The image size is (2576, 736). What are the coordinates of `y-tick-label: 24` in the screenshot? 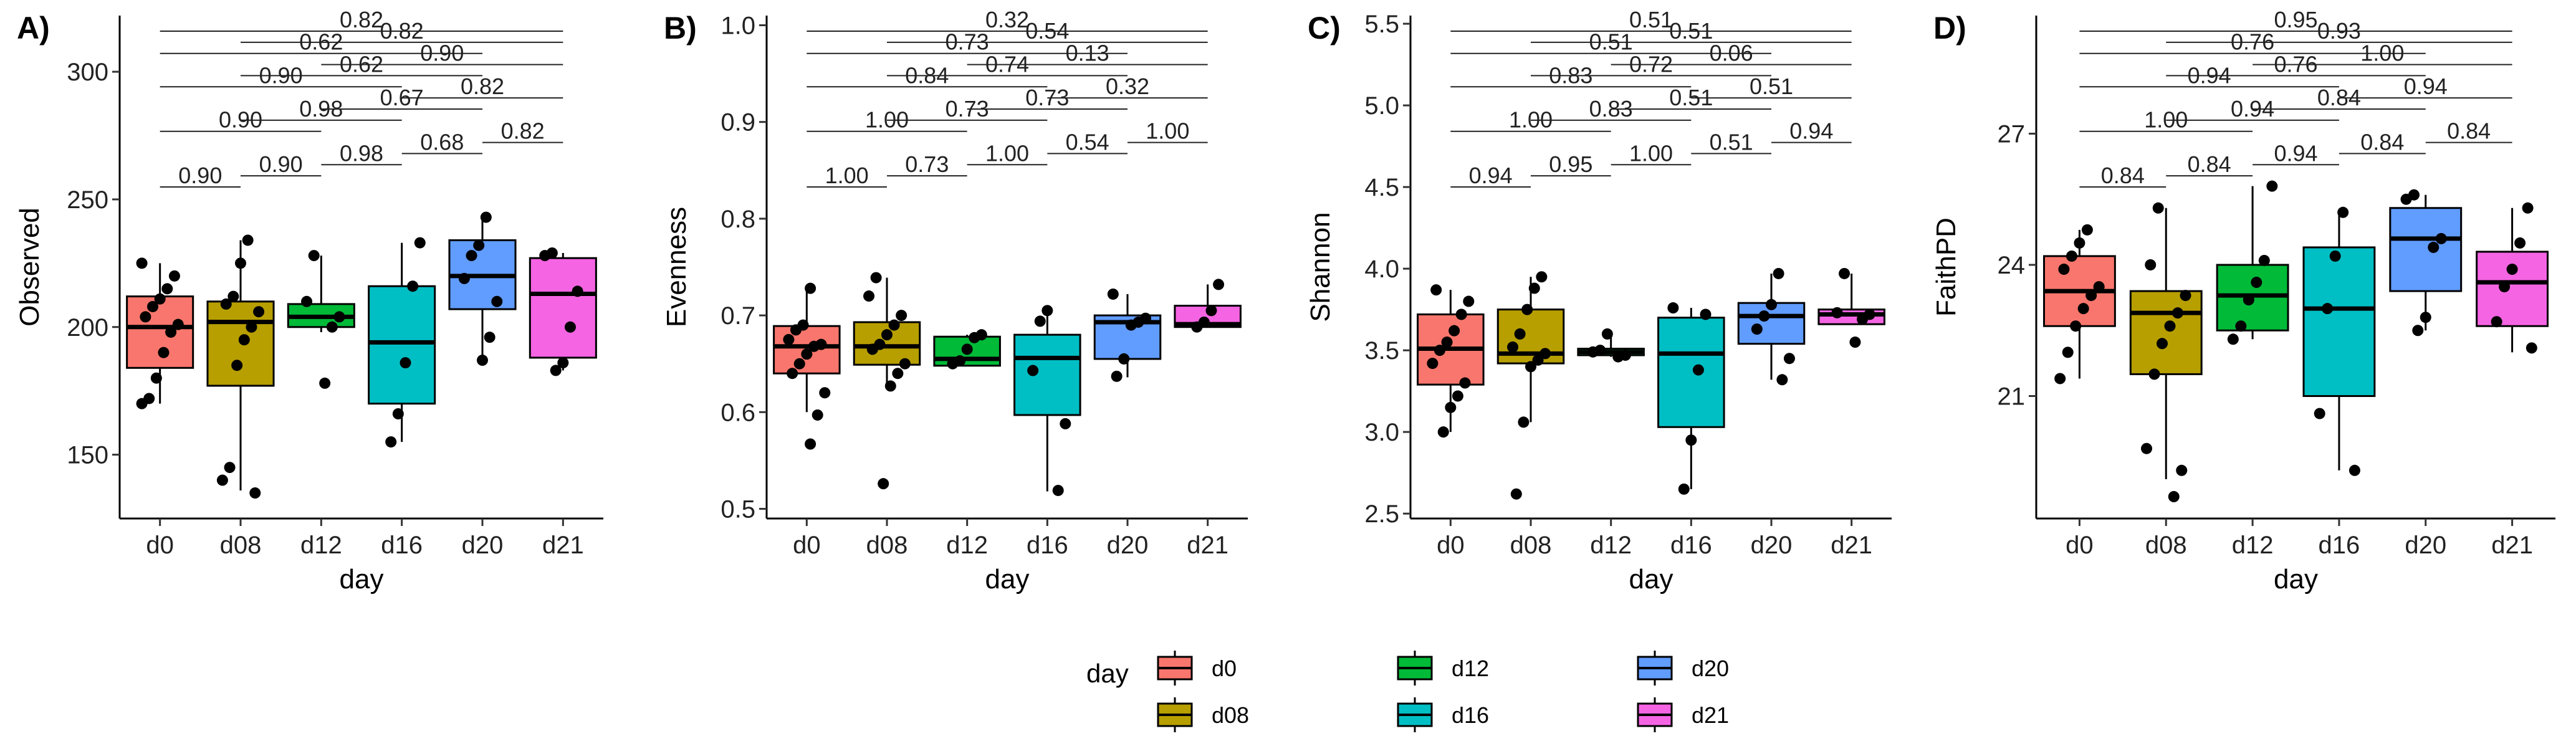 It's located at (2012, 265).